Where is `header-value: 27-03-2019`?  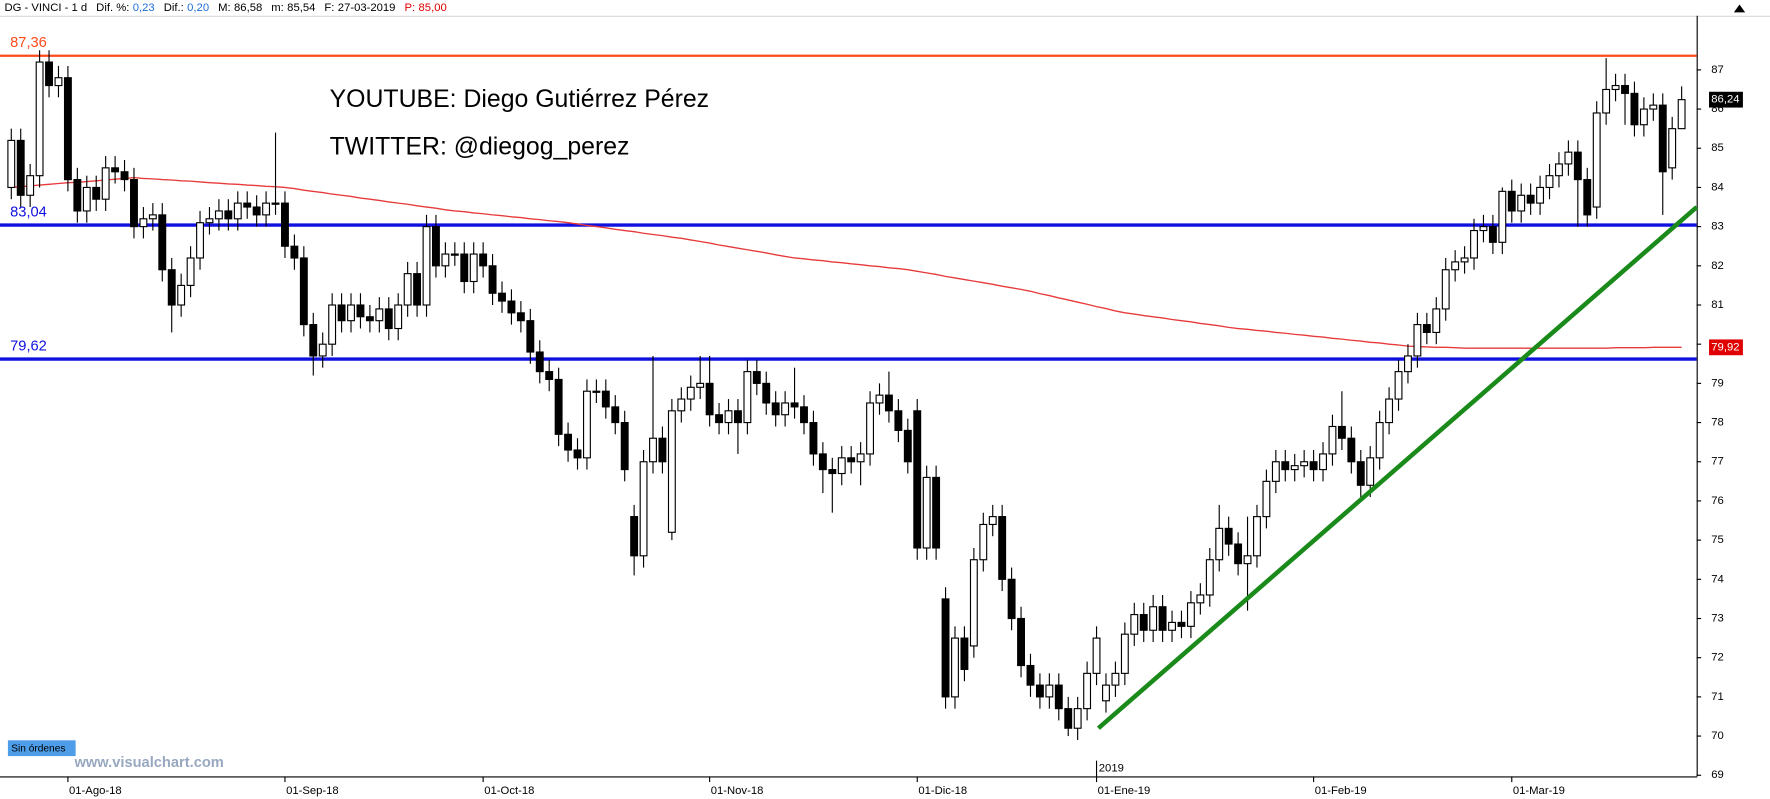 header-value: 27-03-2019 is located at coordinates (367, 8).